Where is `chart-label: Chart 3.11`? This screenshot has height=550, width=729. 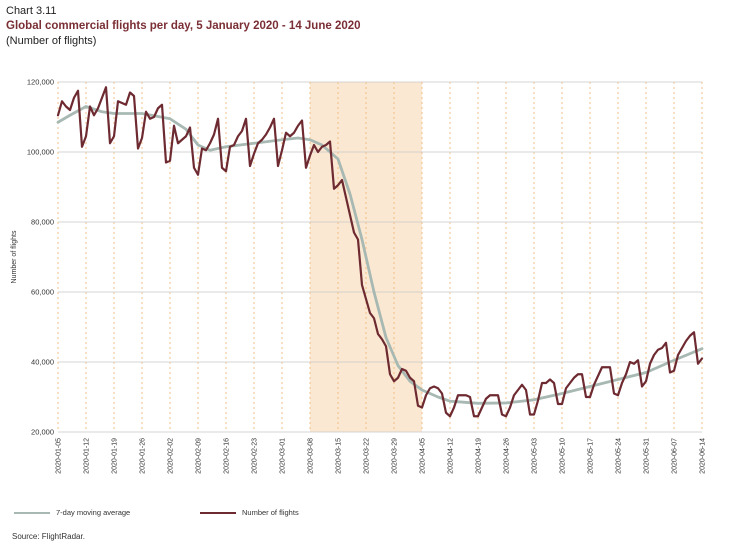 chart-label: Chart 3.11 is located at coordinates (31, 11).